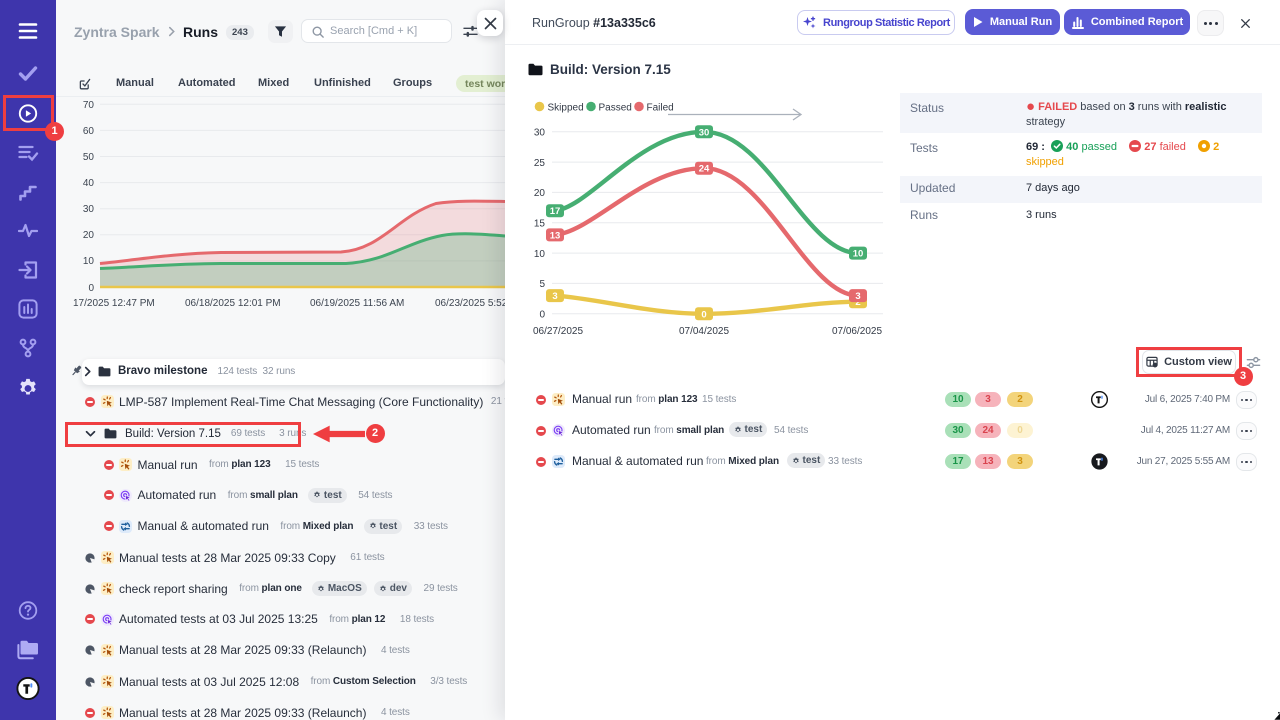 The width and height of the screenshot is (1280, 720). Describe the element at coordinates (660, 108) in the screenshot. I see `svg-text: Failed` at that location.